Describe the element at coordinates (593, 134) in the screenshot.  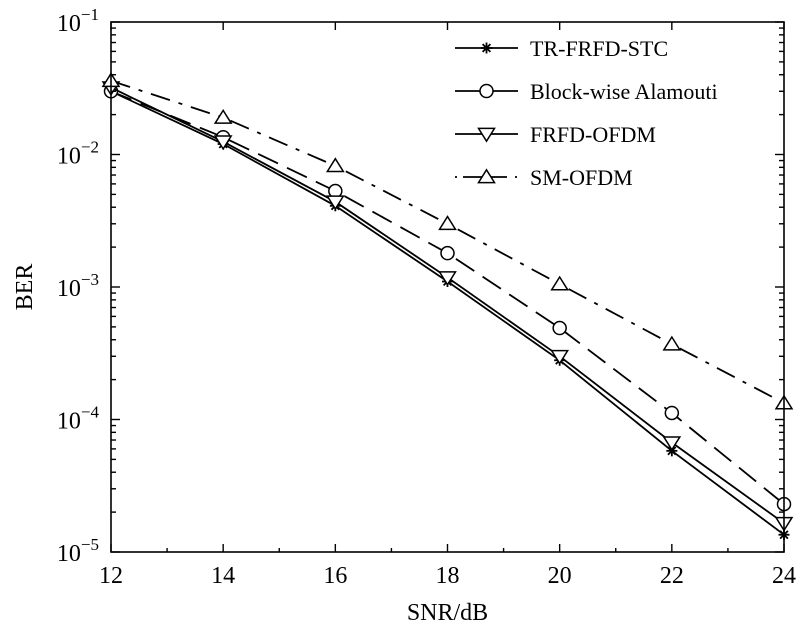
I see `legend-label: FRFD-OFDM` at that location.